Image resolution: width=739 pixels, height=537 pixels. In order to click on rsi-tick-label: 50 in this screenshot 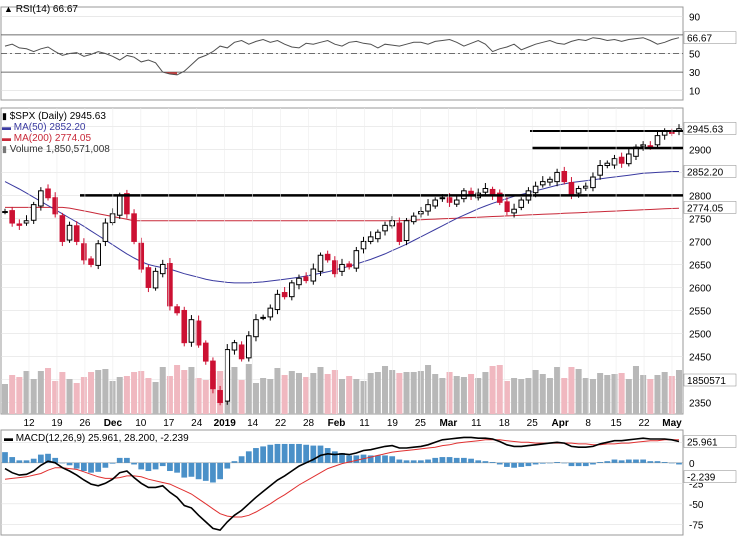, I will do `click(695, 55)`.